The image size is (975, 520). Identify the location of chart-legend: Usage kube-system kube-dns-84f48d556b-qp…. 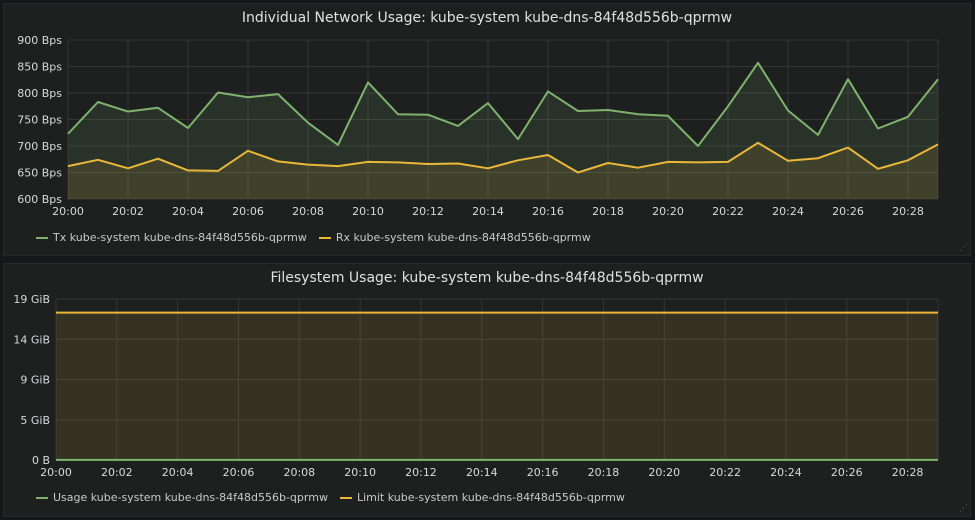
(330, 497).